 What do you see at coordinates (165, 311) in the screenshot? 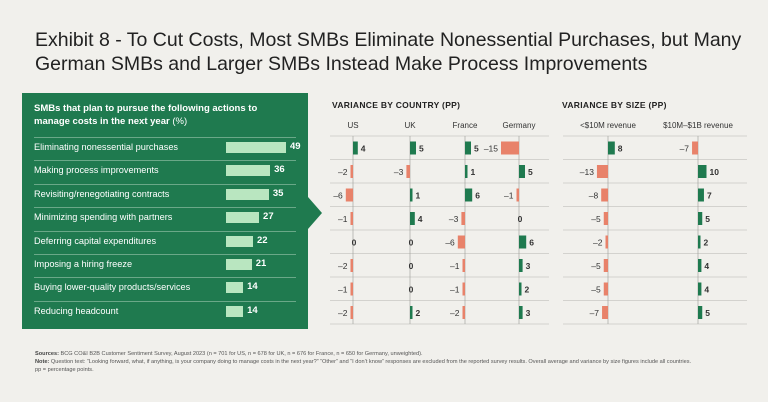
I see `action-row: Reducing headcount 14` at bounding box center [165, 311].